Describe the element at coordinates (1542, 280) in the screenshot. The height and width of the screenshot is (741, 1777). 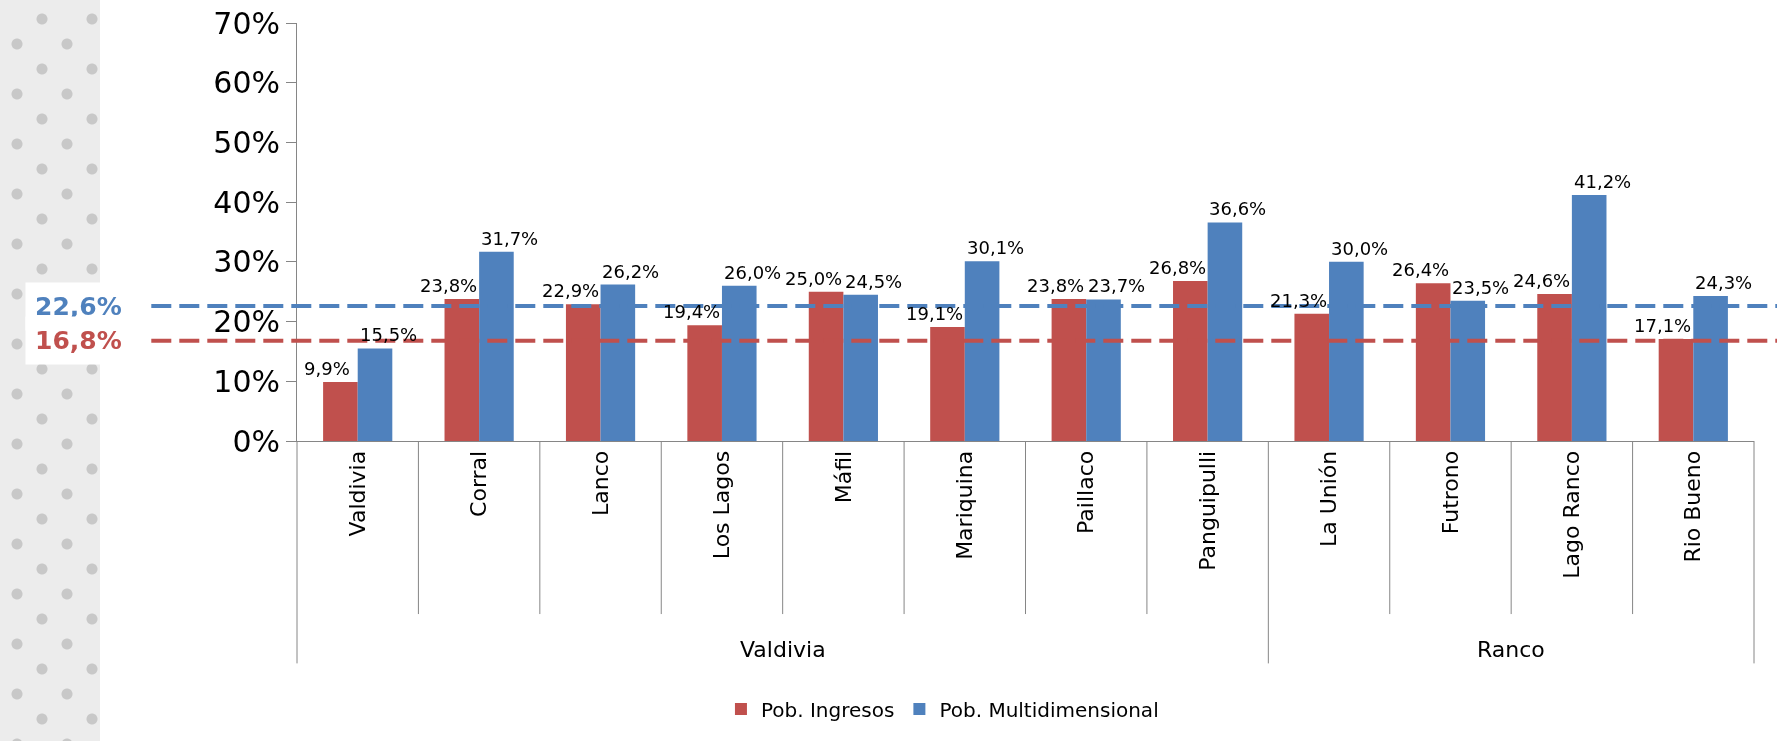
I see `data-label: 24,6%` at that location.